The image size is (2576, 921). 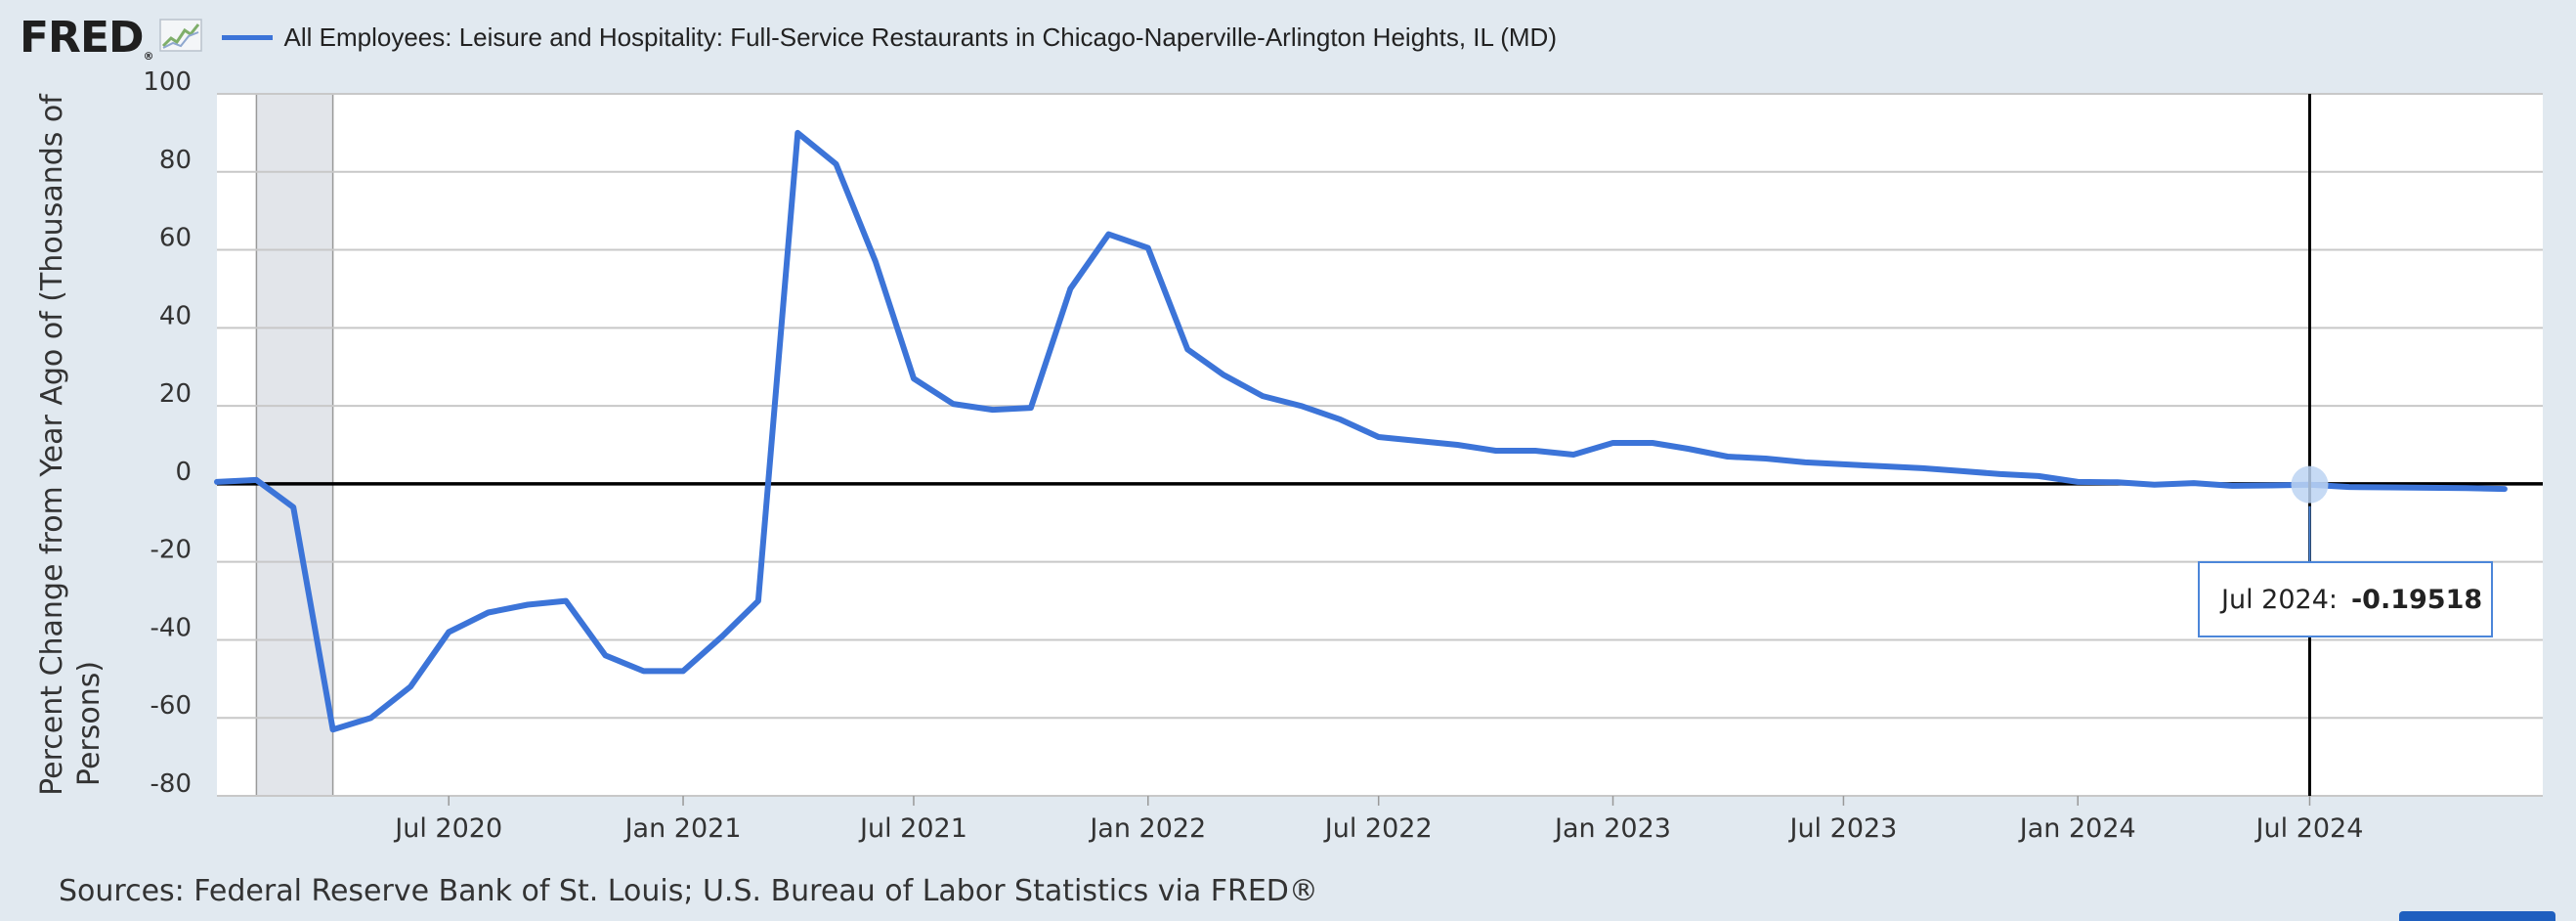 I want to click on y-tick-label: 80, so click(x=176, y=160).